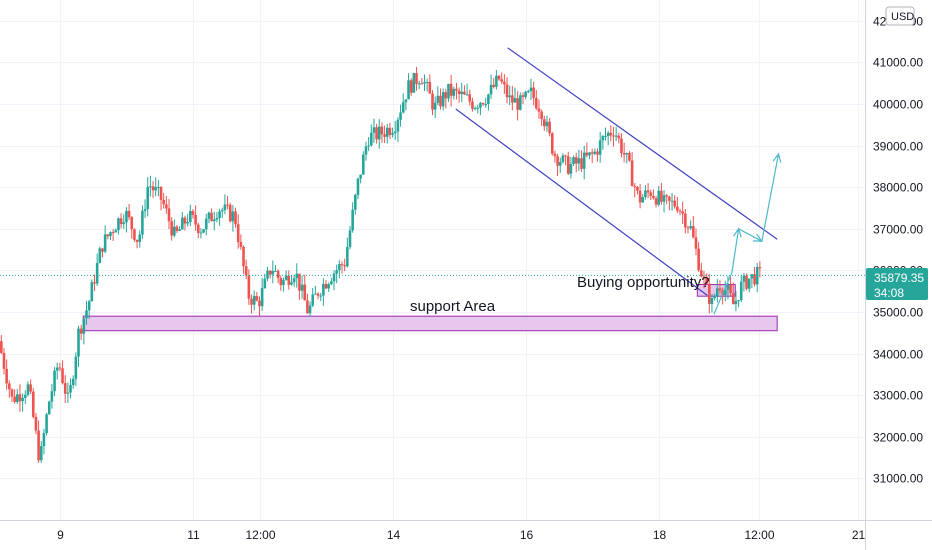  I want to click on y-tick-label: 39000.00, so click(898, 147).